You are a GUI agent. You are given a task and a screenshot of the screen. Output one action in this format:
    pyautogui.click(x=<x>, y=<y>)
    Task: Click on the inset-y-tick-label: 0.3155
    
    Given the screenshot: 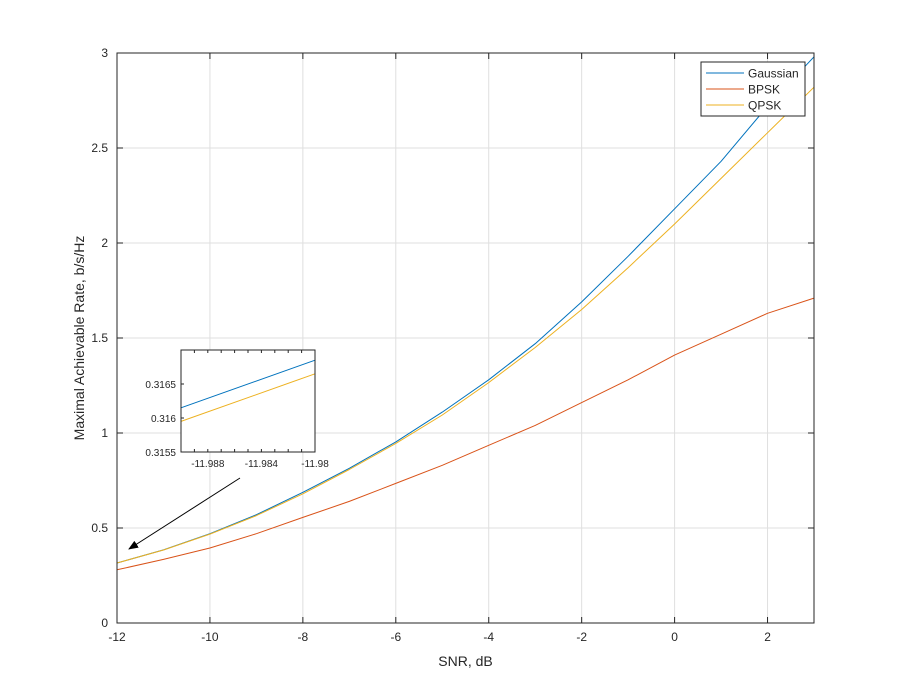 What is the action you would take?
    pyautogui.click(x=160, y=453)
    